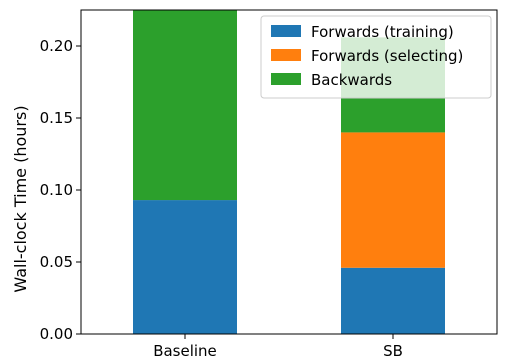 The image size is (507, 358). I want to click on legend-label-0: Forwards (training), so click(382, 32).